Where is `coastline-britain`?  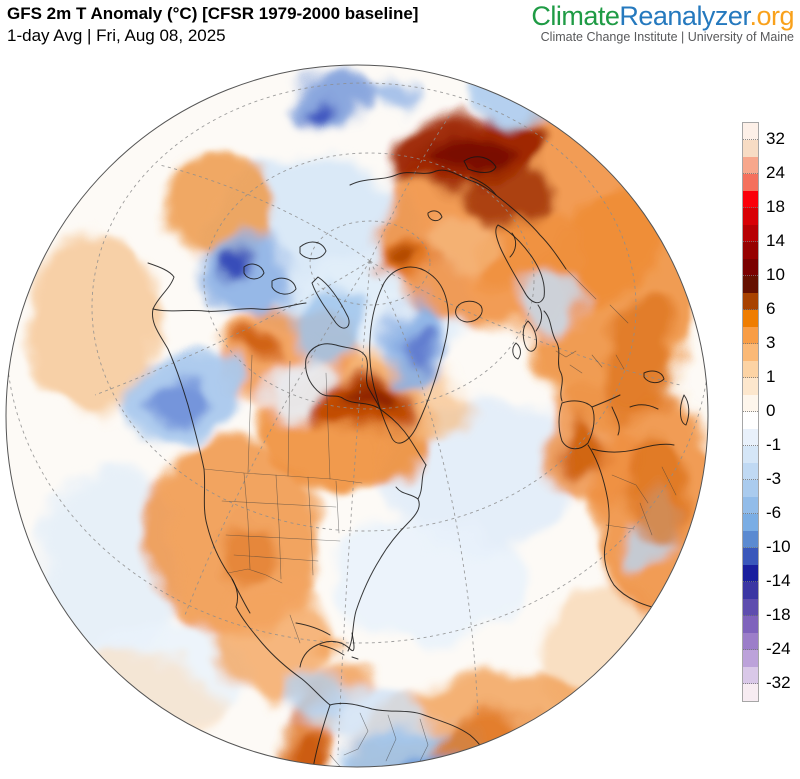
coastline-britain is located at coordinates (529, 336).